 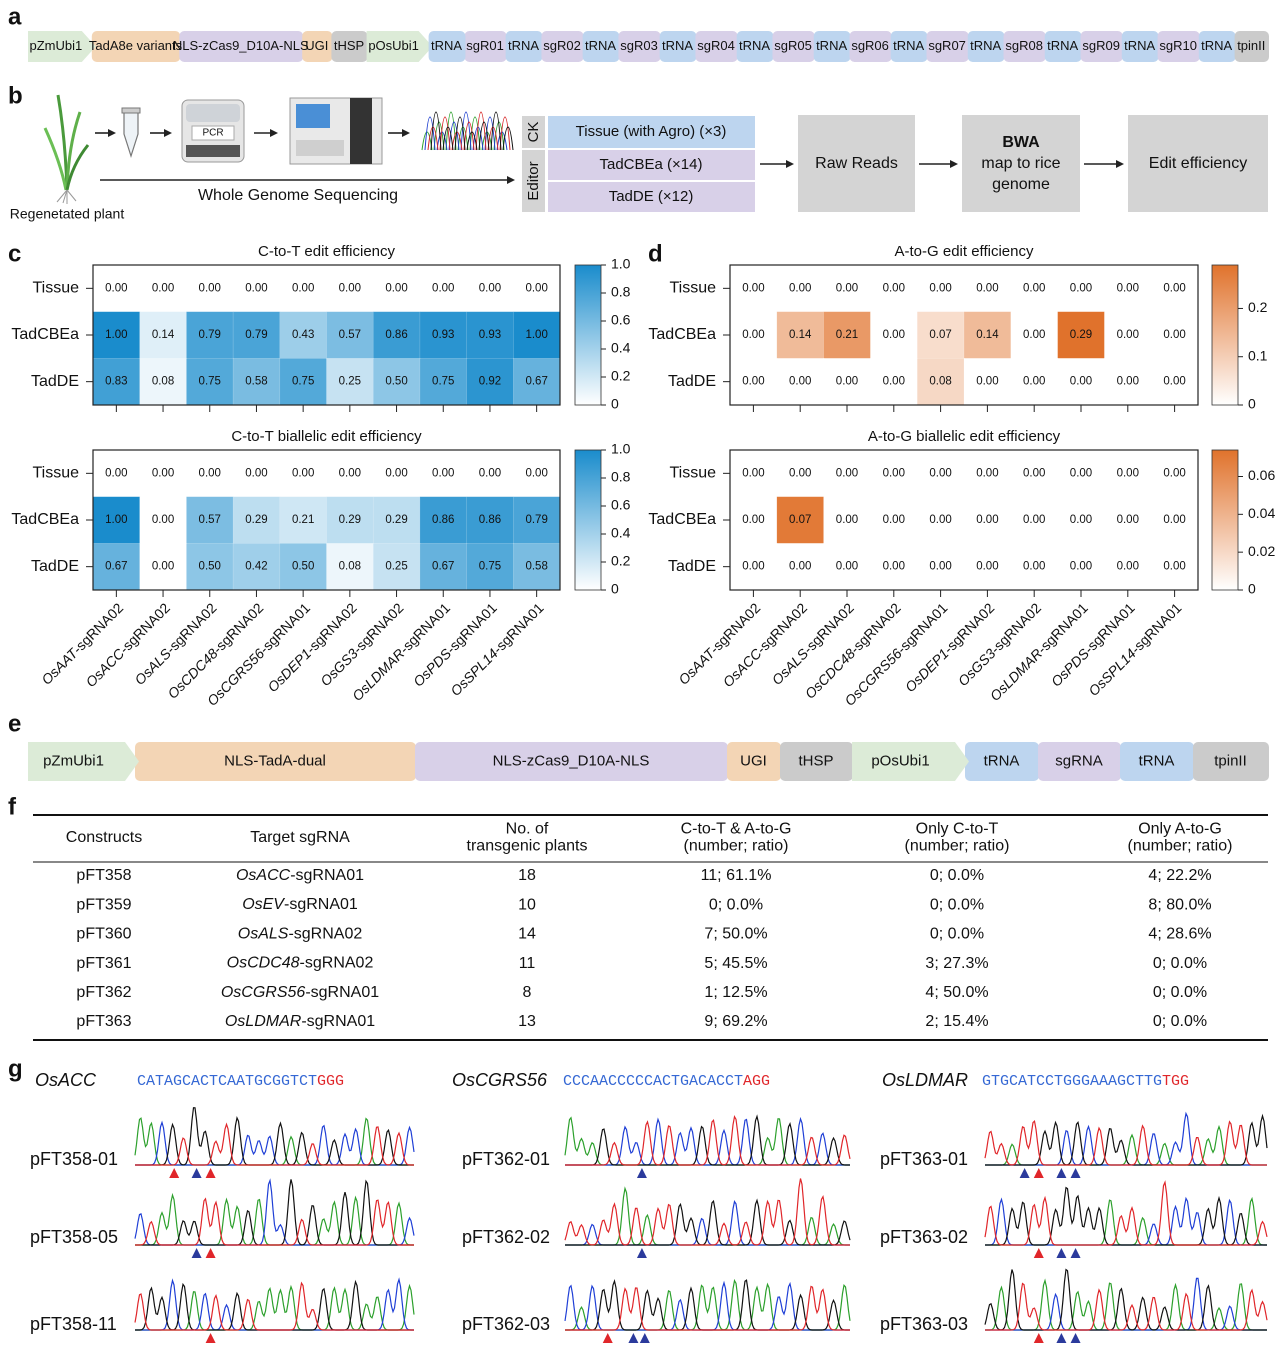 I want to click on sample-name: pFT362-02, so click(x=506, y=1237).